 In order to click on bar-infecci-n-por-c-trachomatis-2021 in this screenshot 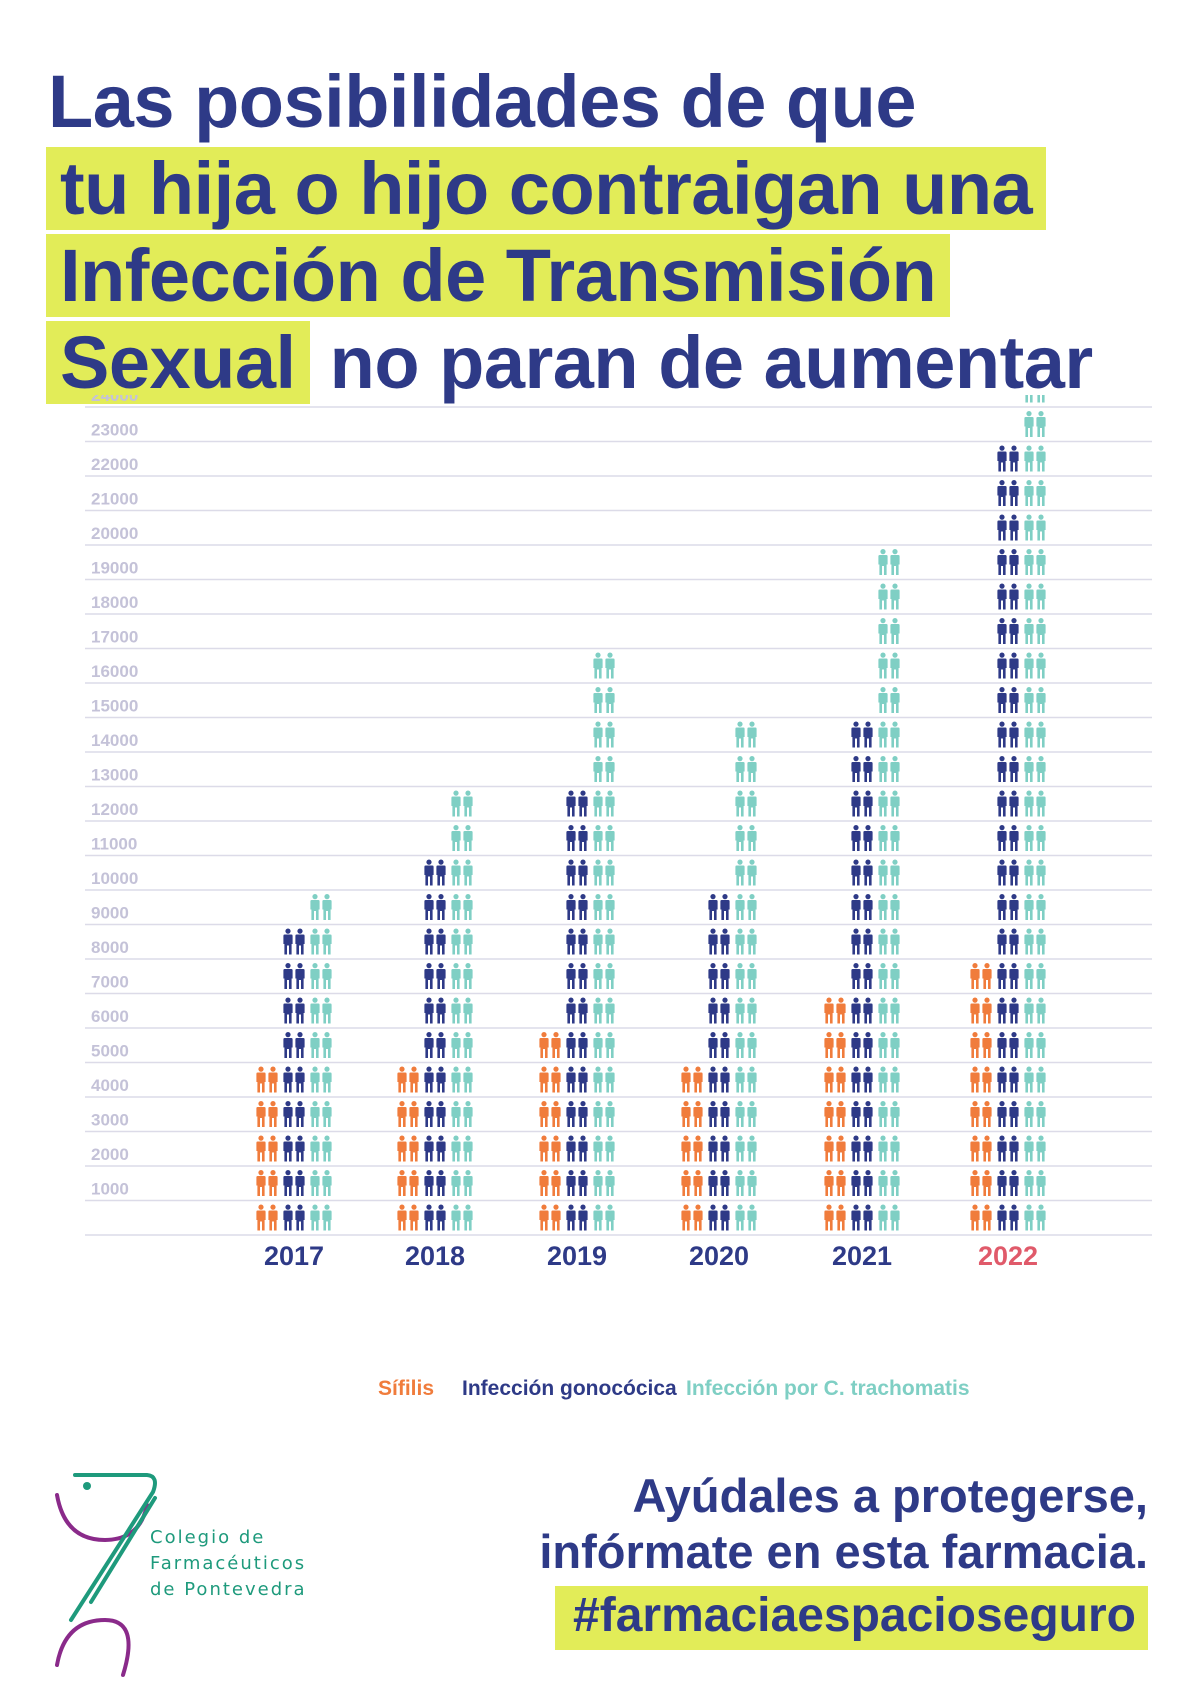, I will do `click(889, 874)`.